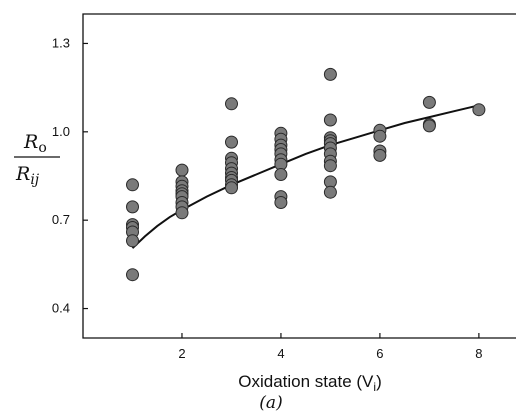 The height and width of the screenshot is (414, 523). I want to click on x-tick-label: 2, so click(181, 353).